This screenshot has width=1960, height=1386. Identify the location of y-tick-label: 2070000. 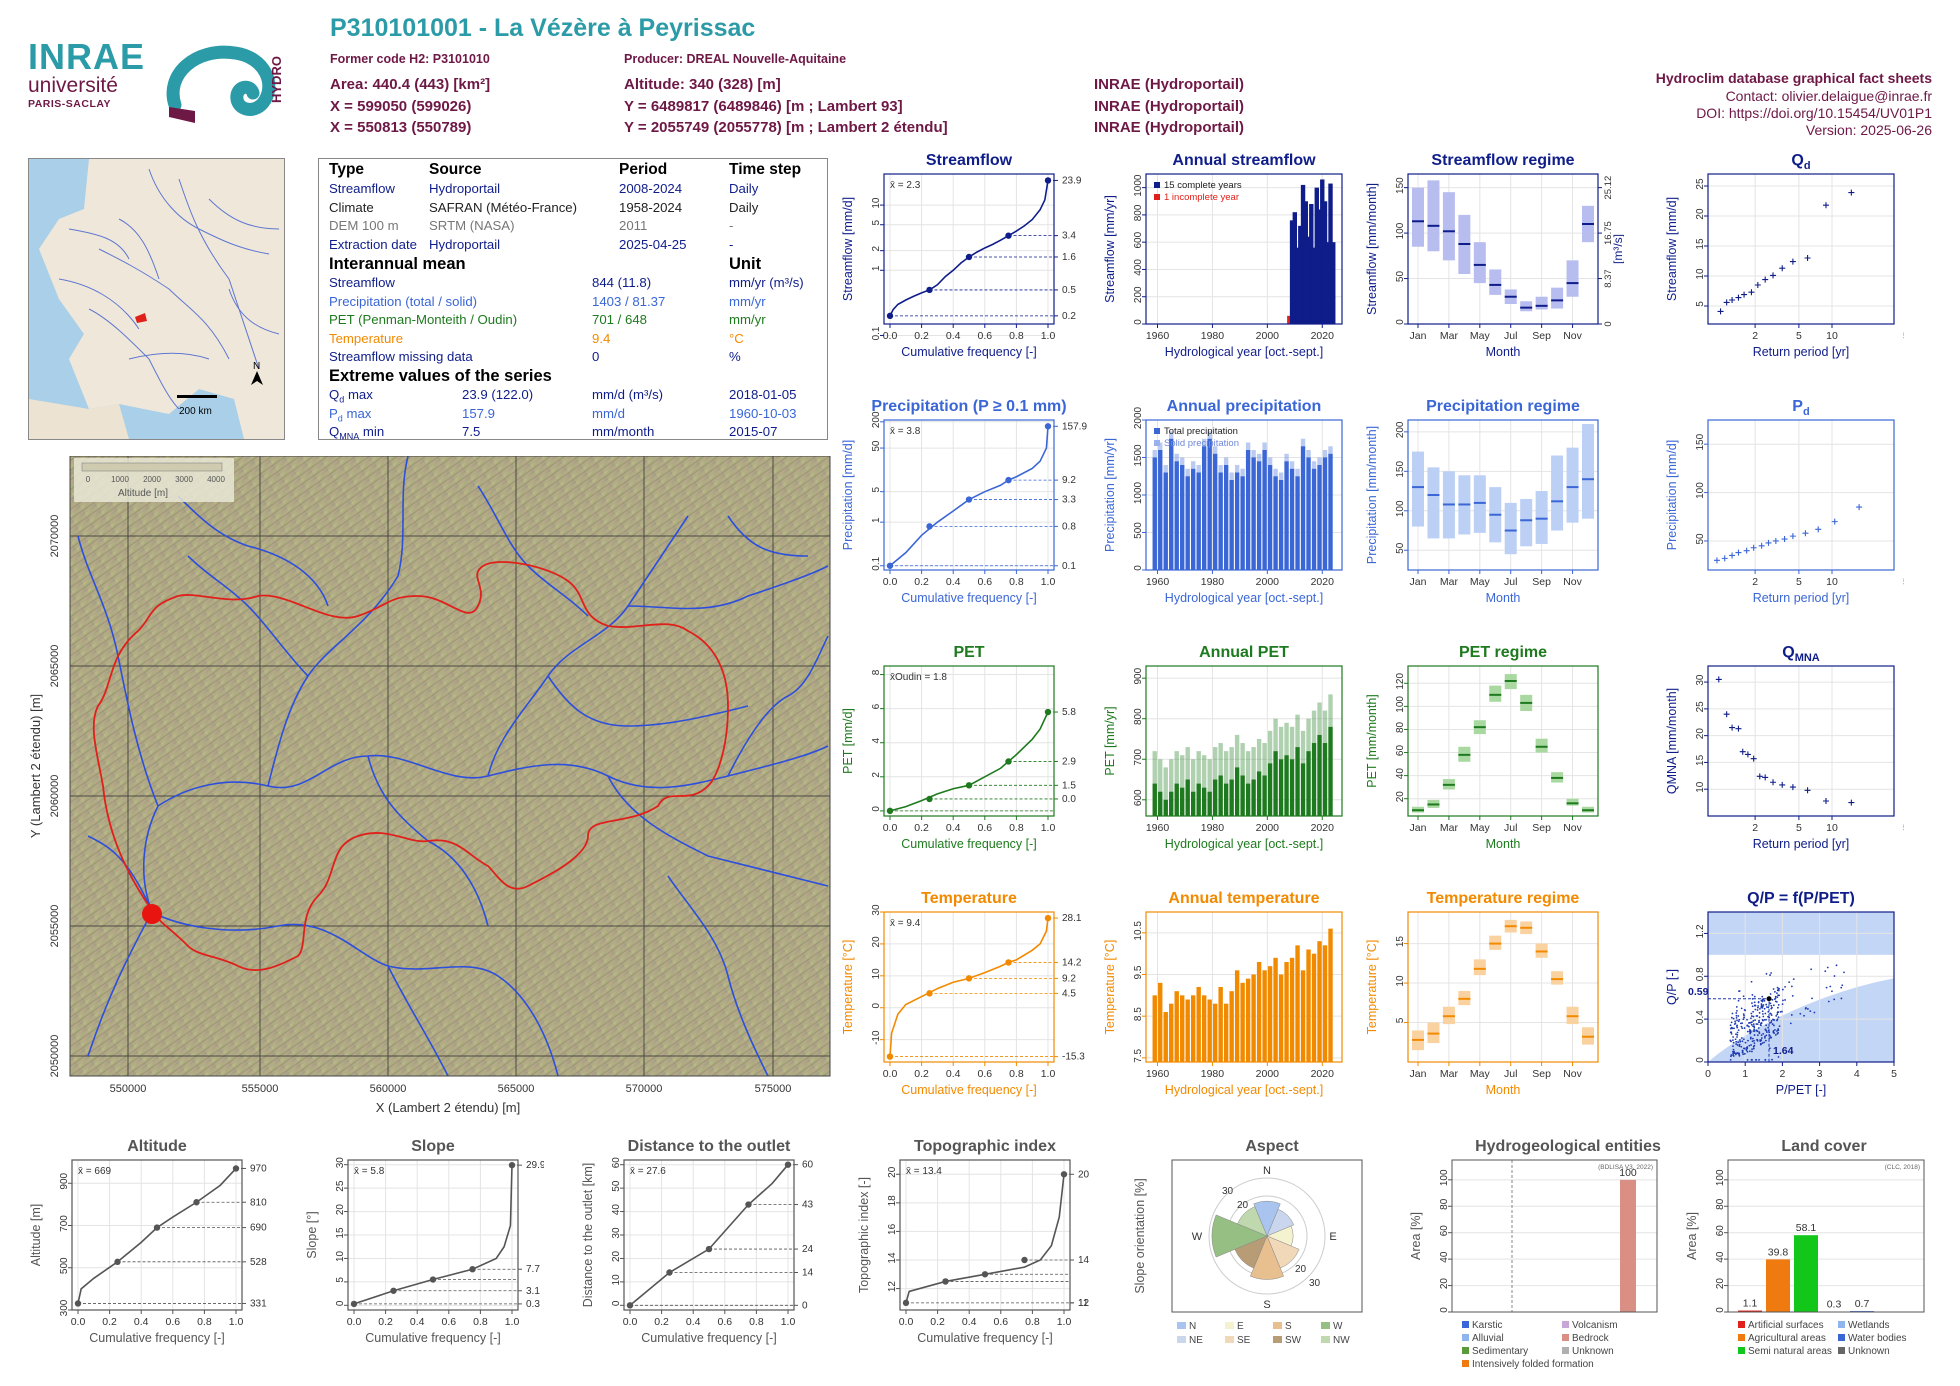
(55, 536).